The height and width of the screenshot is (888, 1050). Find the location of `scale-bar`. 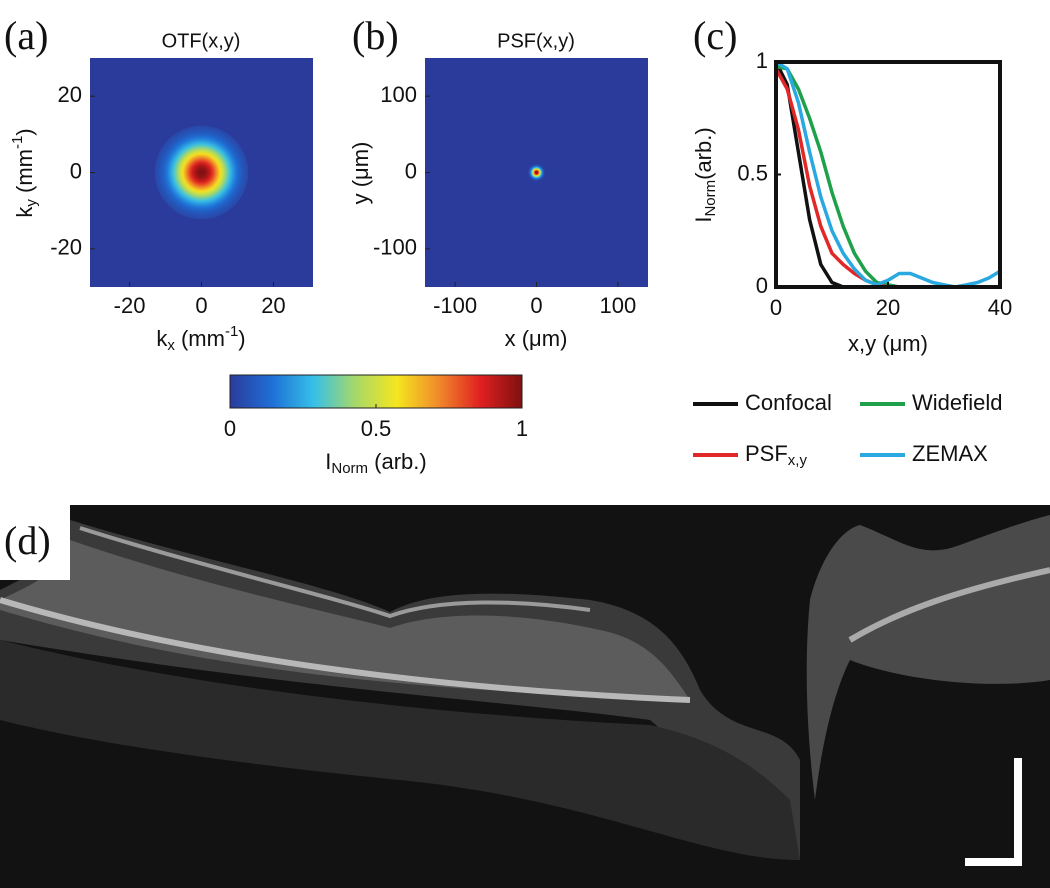

scale-bar is located at coordinates (993, 812).